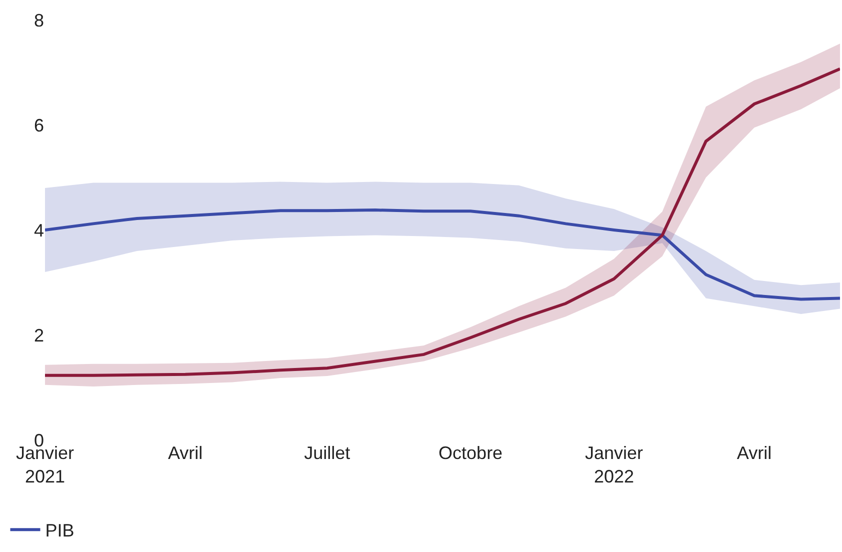 The image size is (842, 552). What do you see at coordinates (39, 125) in the screenshot?
I see `y-tick-label: 6` at bounding box center [39, 125].